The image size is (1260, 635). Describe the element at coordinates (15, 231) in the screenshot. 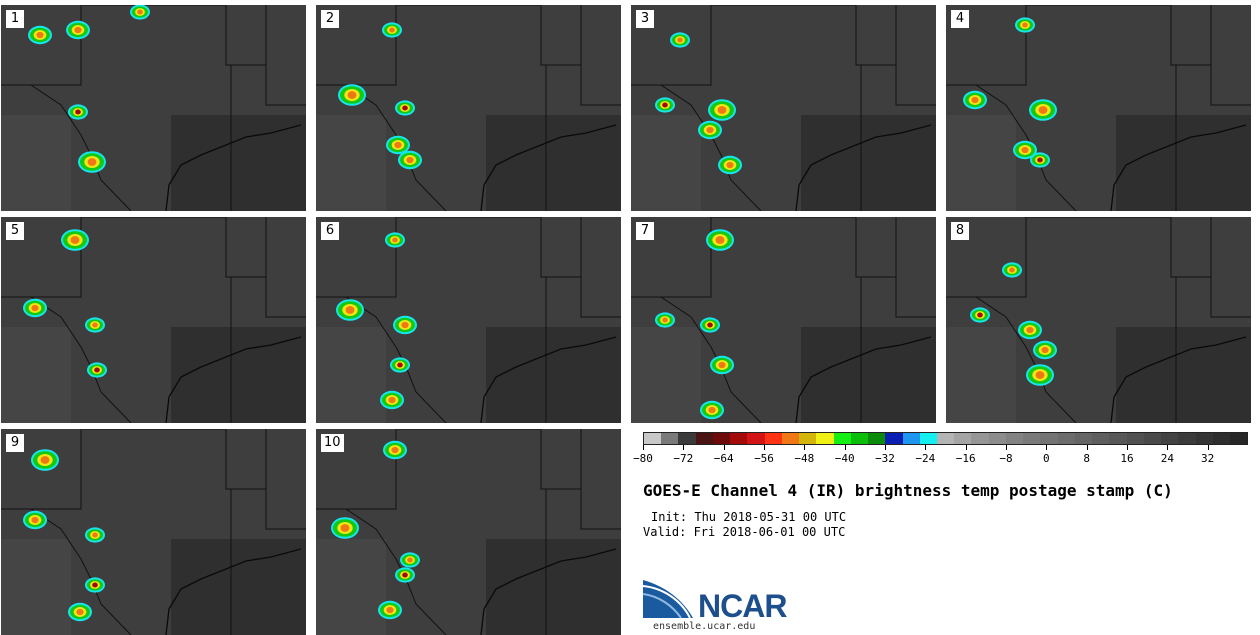

I see `panel-number: 5` at that location.